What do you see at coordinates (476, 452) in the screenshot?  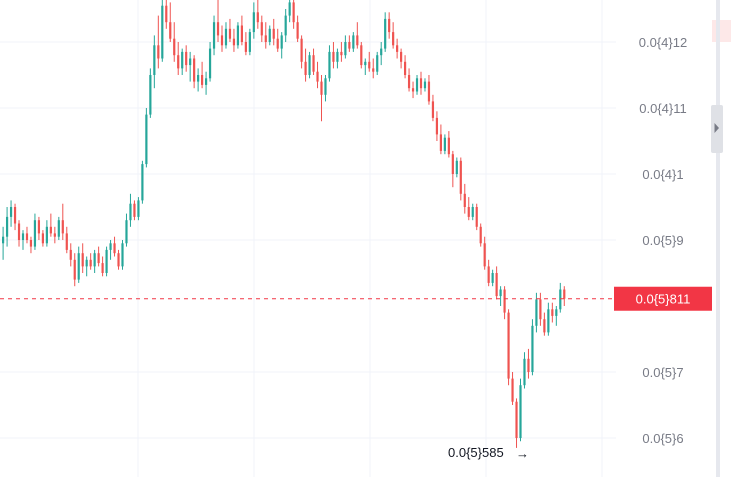 I see `min-price-label: 0.0{5}585` at bounding box center [476, 452].